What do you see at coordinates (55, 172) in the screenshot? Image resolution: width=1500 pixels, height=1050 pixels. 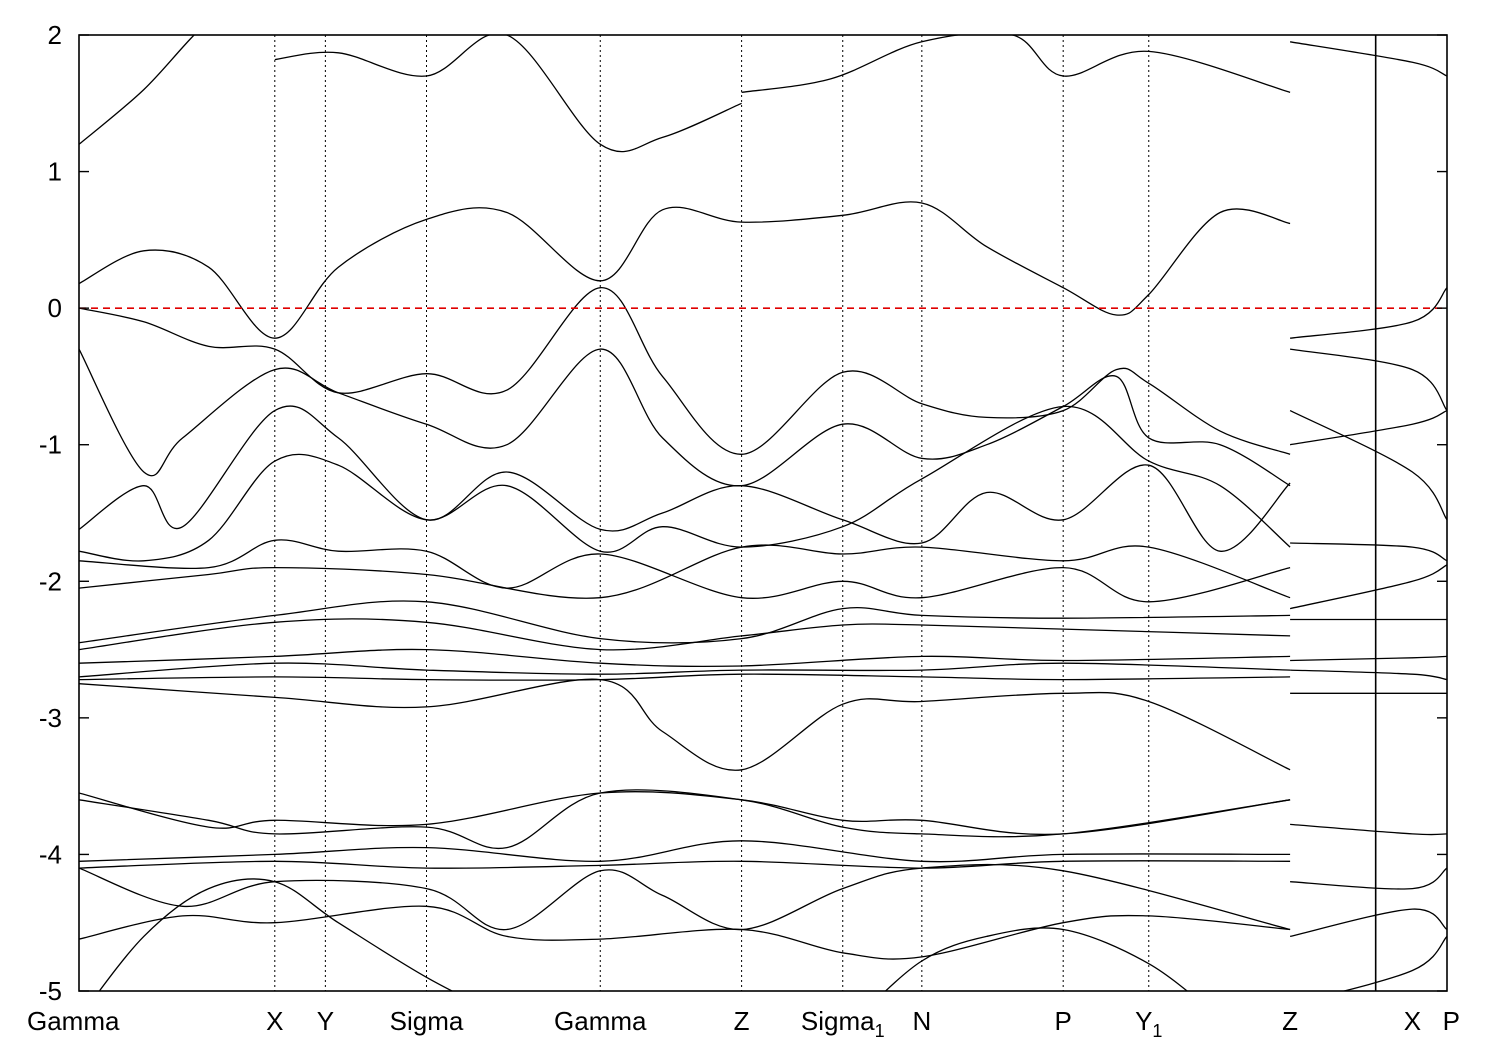 I see `y-tick-label: 1` at bounding box center [55, 172].